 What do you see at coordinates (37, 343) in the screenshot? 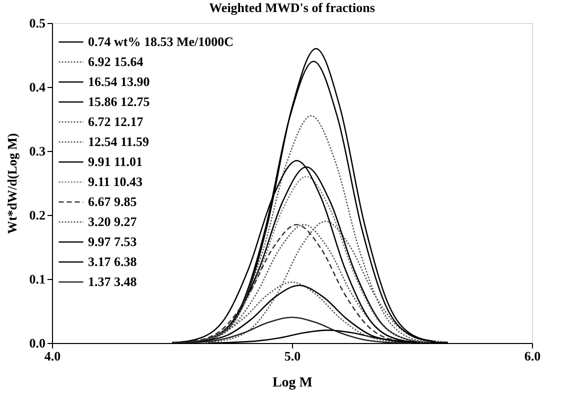
I see `y-tick-label: 0.0` at bounding box center [37, 343].